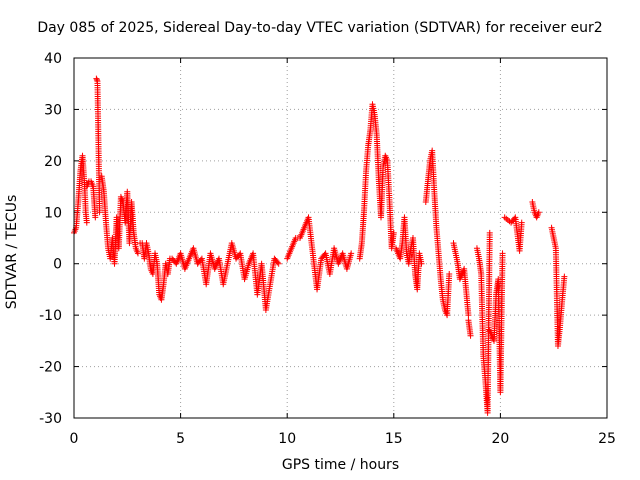  I want to click on x-tick-label: 20, so click(500, 439).